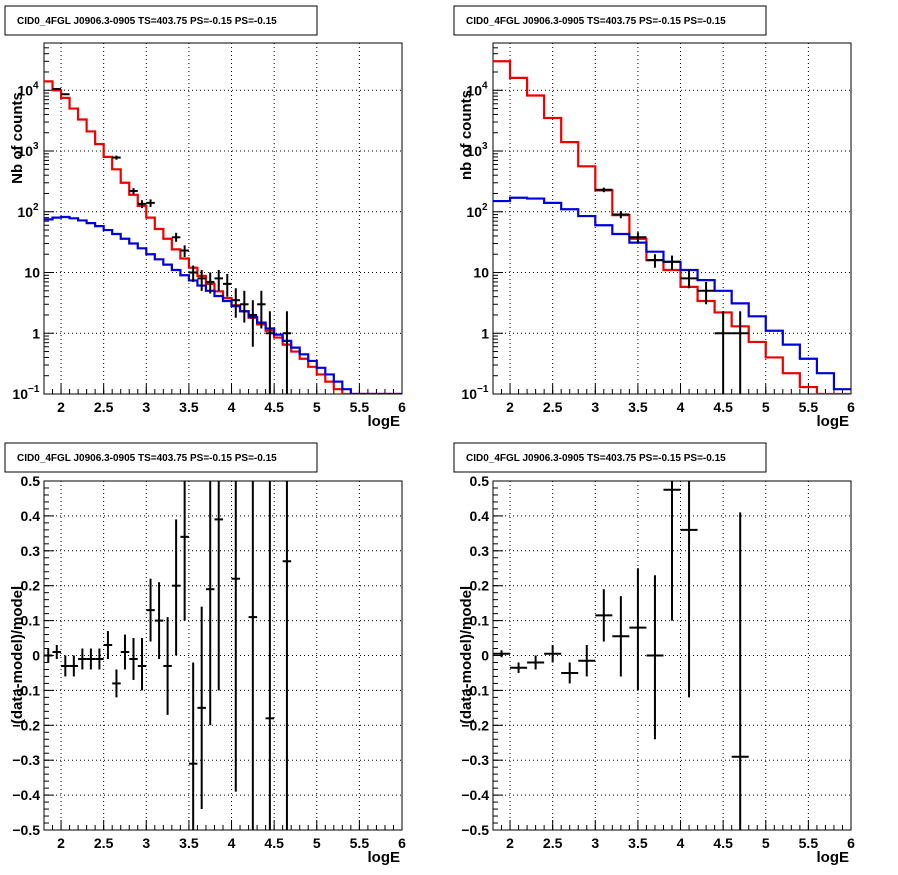 This screenshot has height=875, width=898. What do you see at coordinates (485, 85) in the screenshot?
I see `y-tick-exponent: 4` at bounding box center [485, 85].